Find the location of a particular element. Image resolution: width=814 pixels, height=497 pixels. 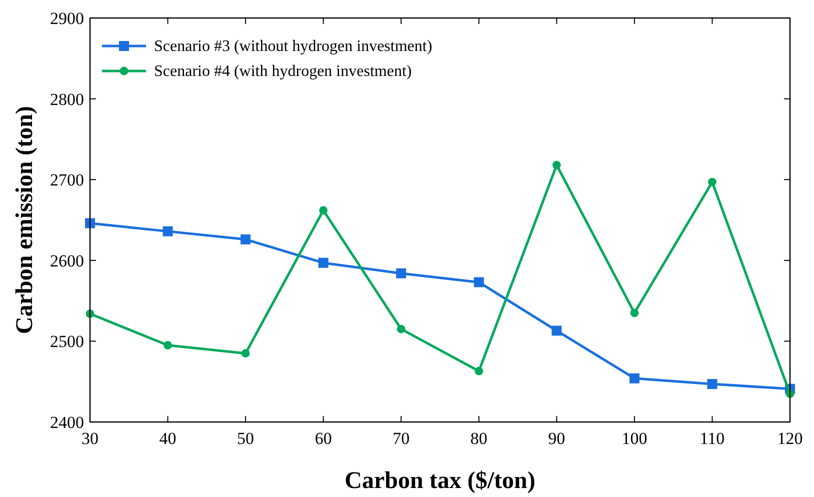

x-tick-label: 120 is located at coordinates (790, 438).